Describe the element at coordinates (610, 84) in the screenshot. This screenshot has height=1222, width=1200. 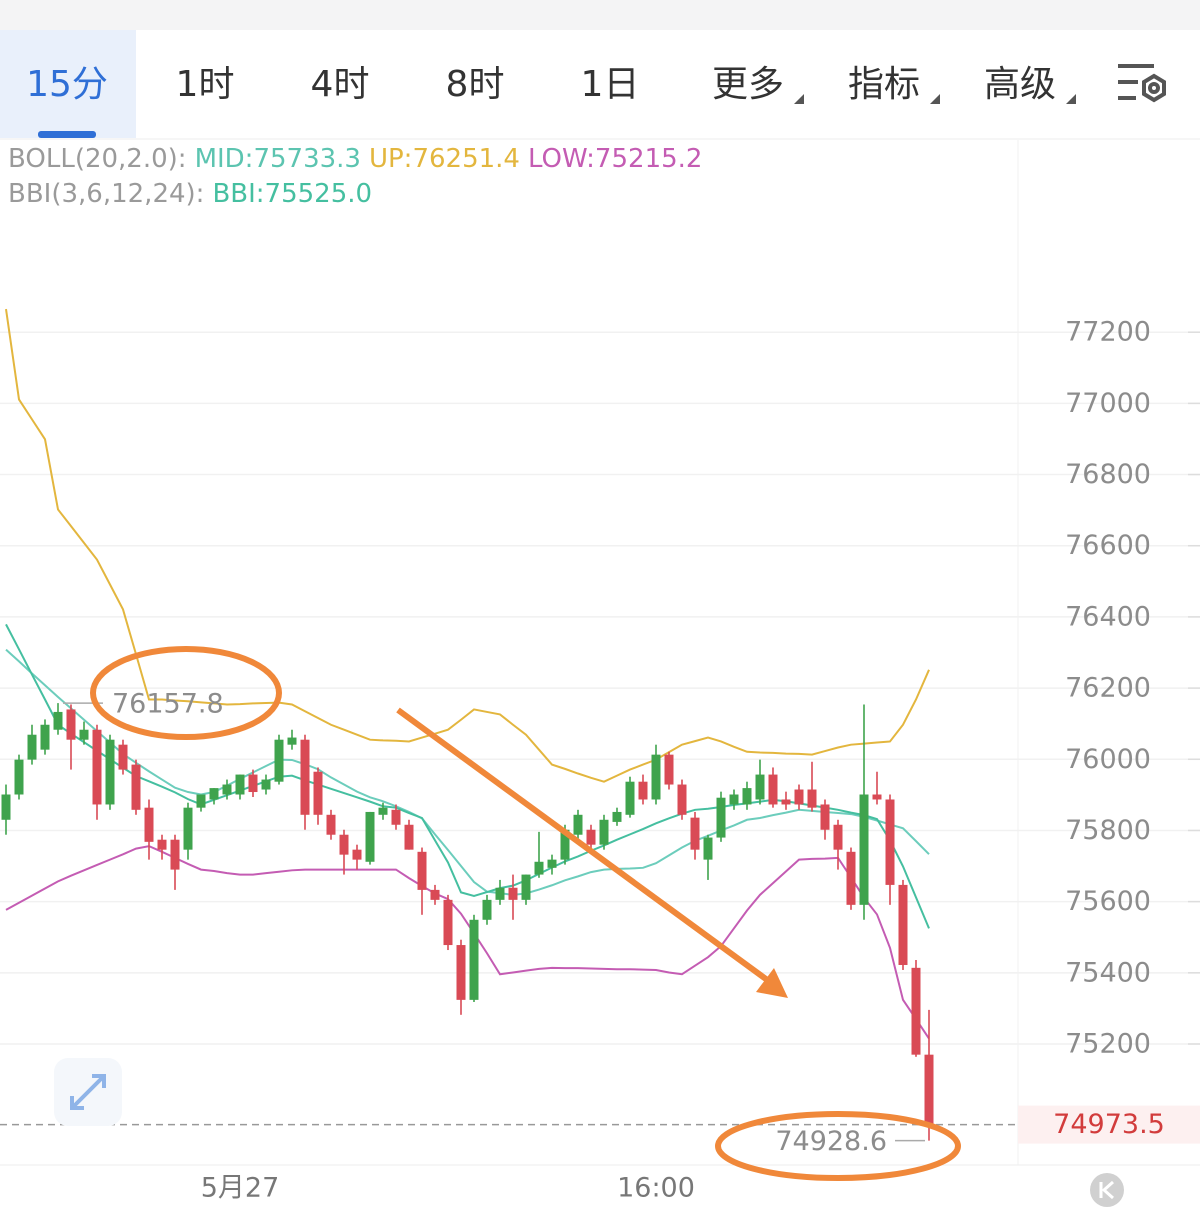
I see `tab: 1日` at that location.